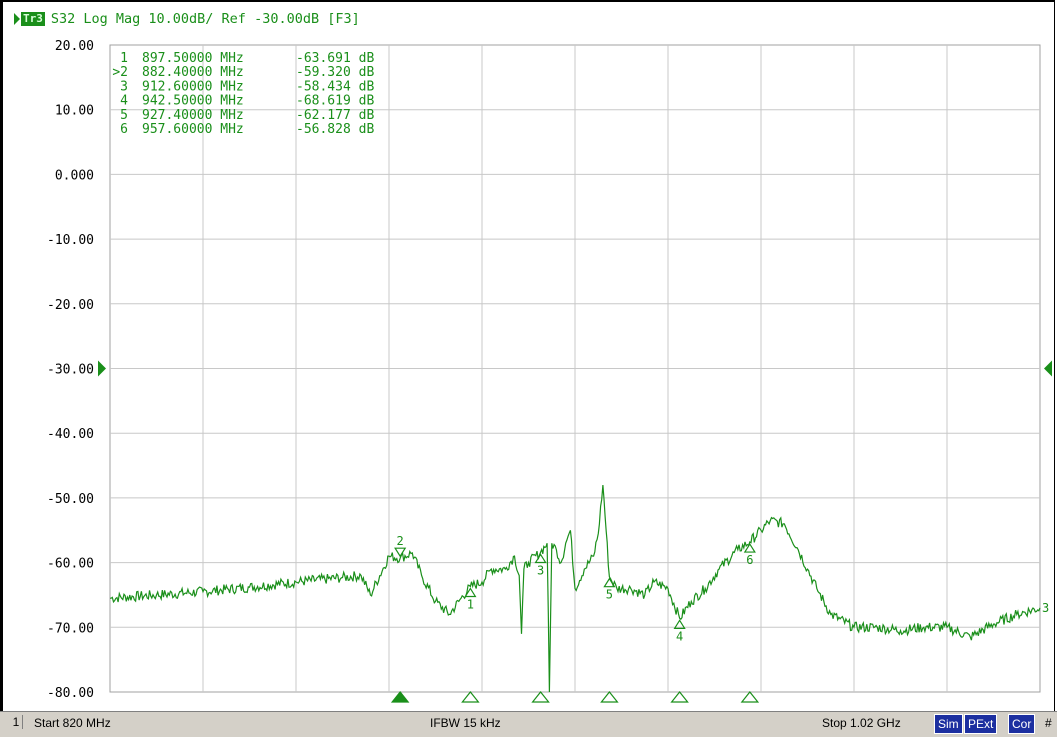  Describe the element at coordinates (749, 560) in the screenshot. I see `marker-label: 6` at that location.